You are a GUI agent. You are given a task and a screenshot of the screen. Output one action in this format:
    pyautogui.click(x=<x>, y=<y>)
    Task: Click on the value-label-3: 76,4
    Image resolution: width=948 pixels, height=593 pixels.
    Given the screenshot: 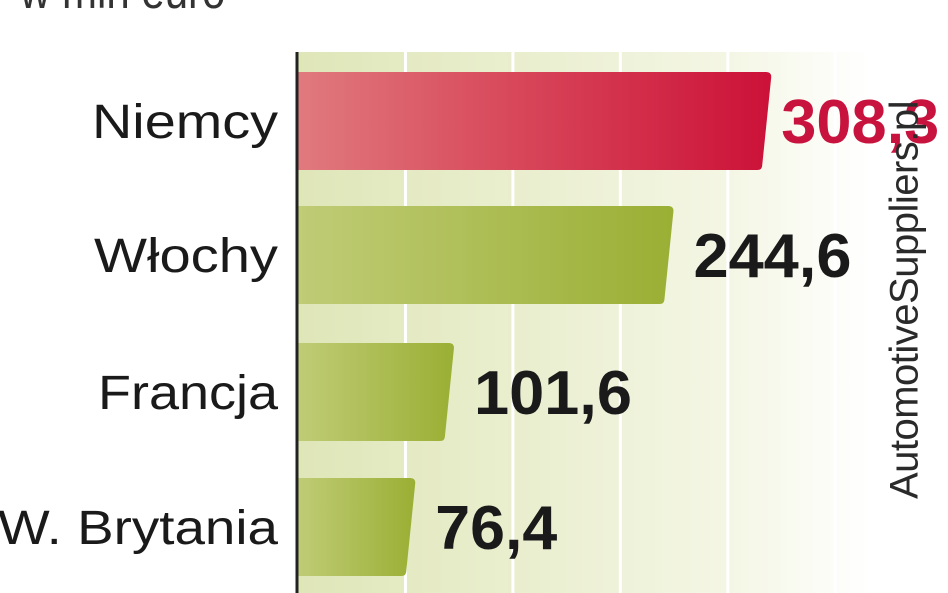 What is the action you would take?
    pyautogui.click(x=496, y=528)
    